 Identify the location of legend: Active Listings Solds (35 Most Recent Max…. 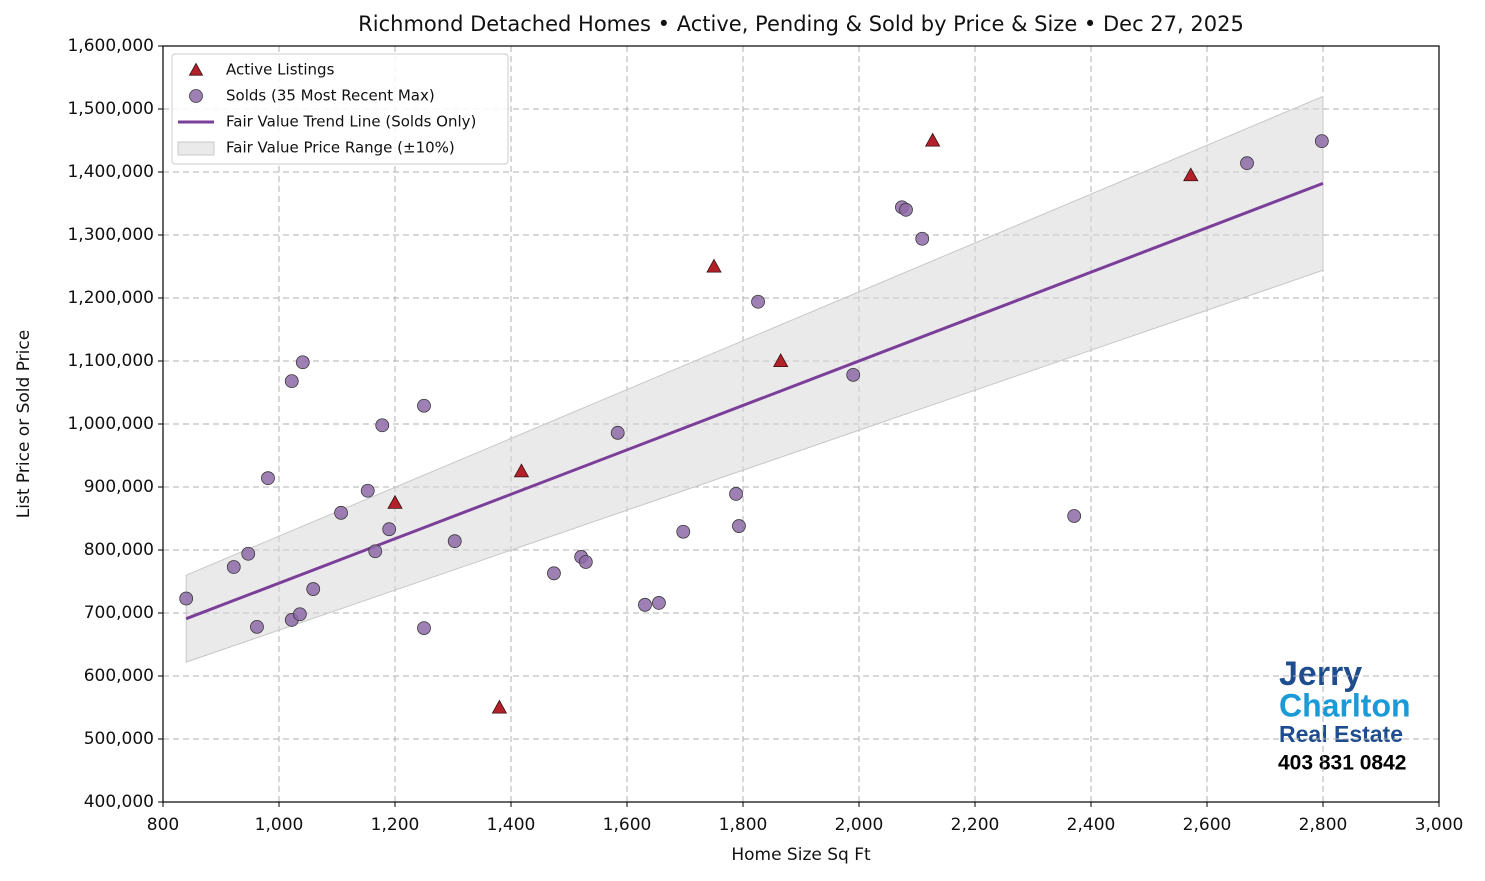
(340, 109).